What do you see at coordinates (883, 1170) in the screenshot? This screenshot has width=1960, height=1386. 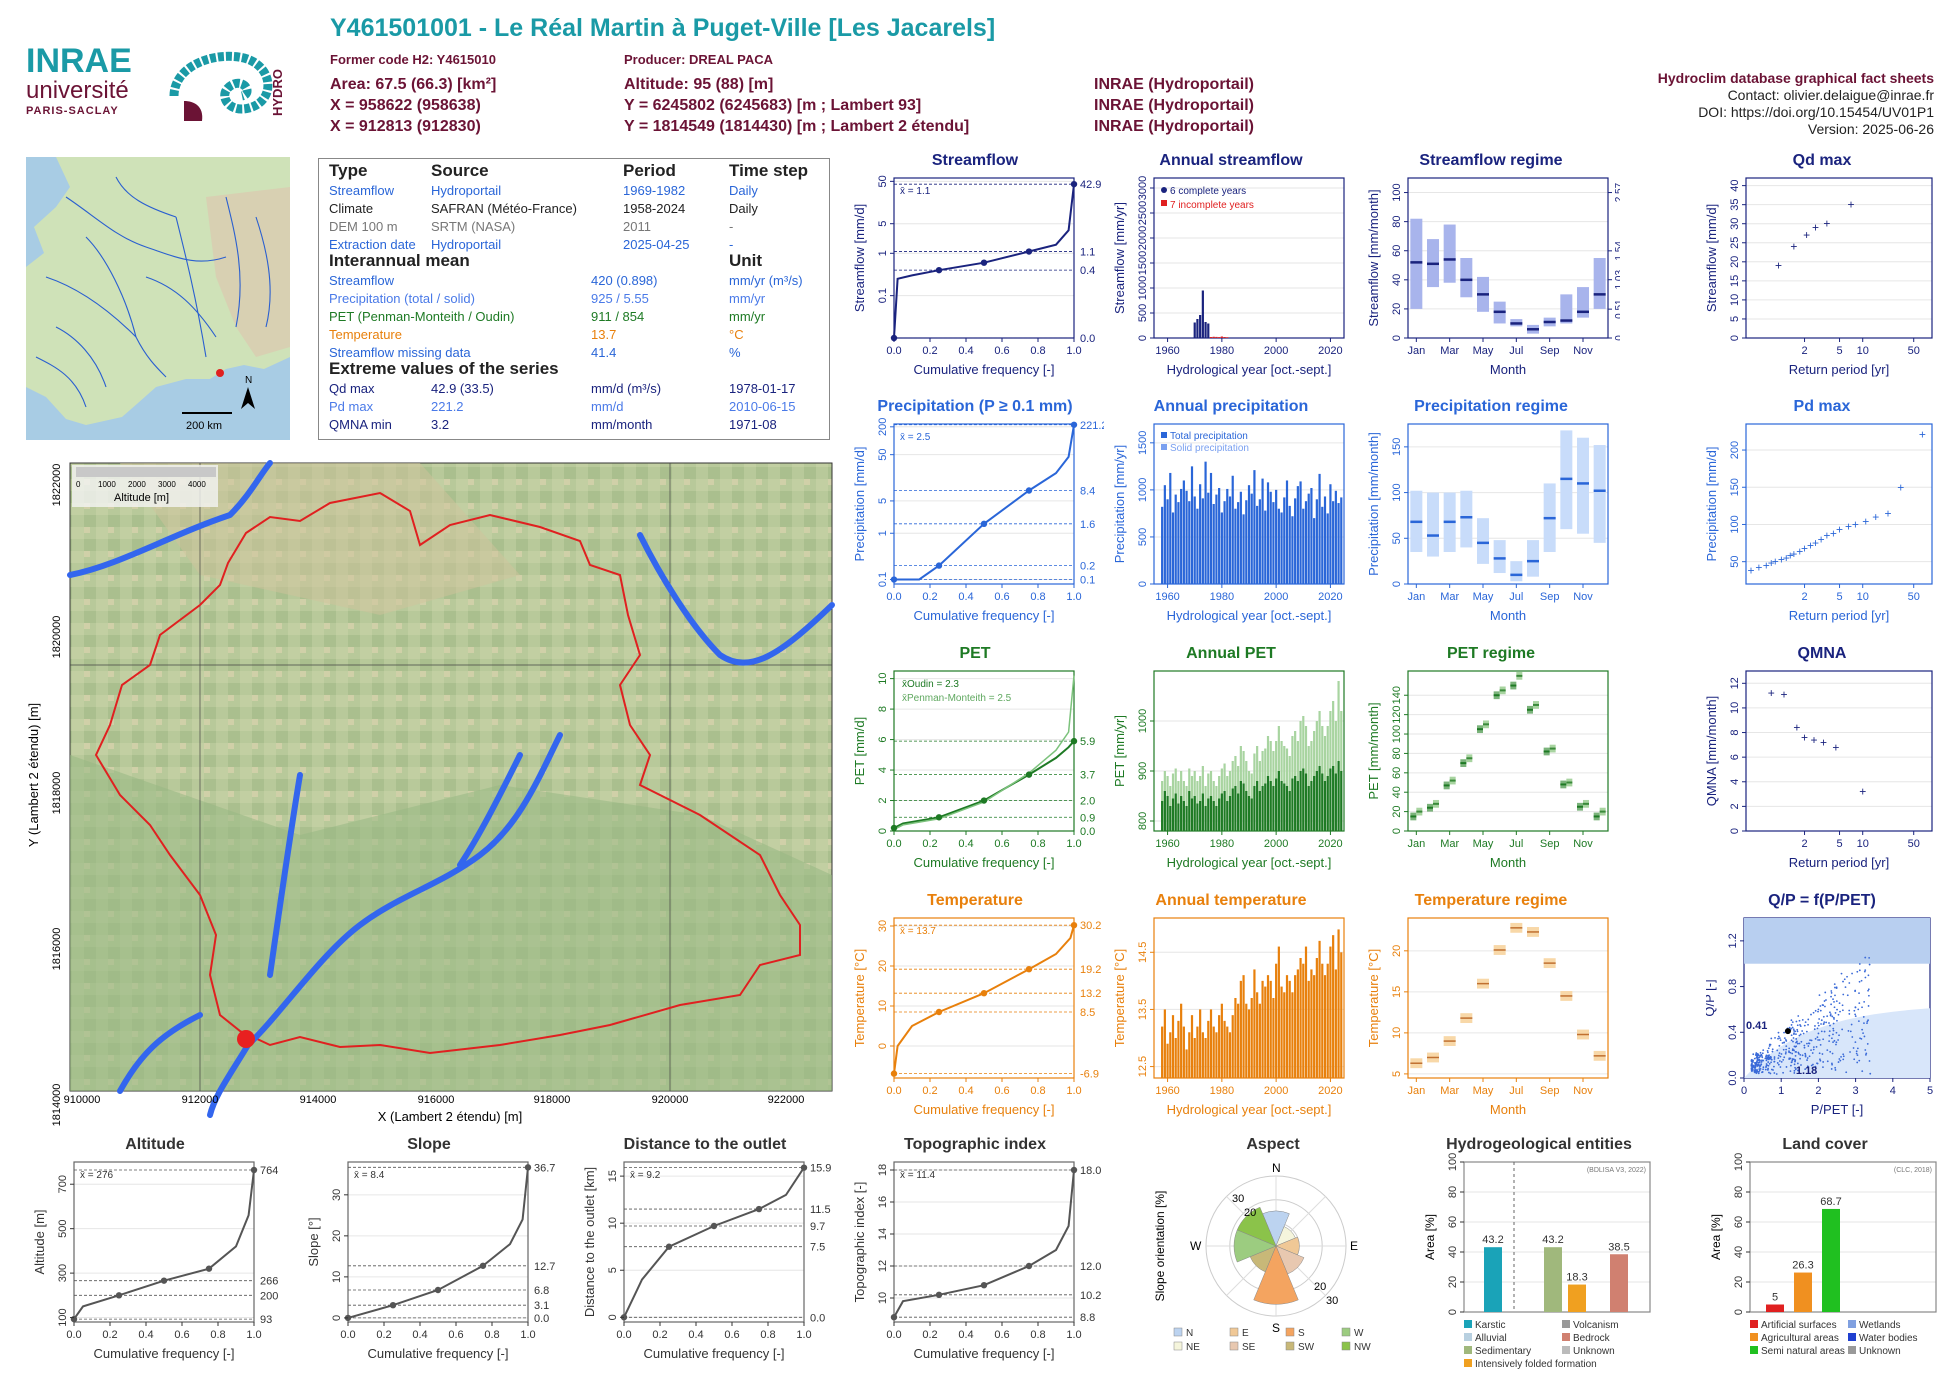 I see `y-tick-label: 18` at bounding box center [883, 1170].